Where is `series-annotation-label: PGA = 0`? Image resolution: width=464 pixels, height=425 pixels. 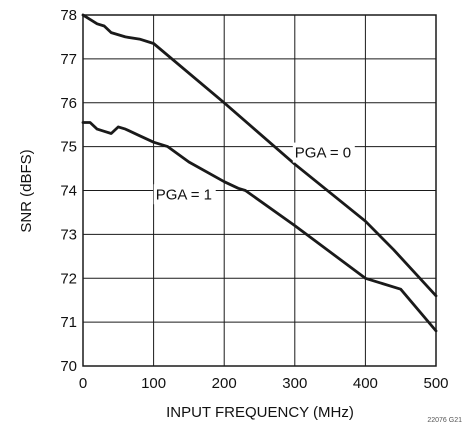
series-annotation-label: PGA = 0 is located at coordinates (323, 153).